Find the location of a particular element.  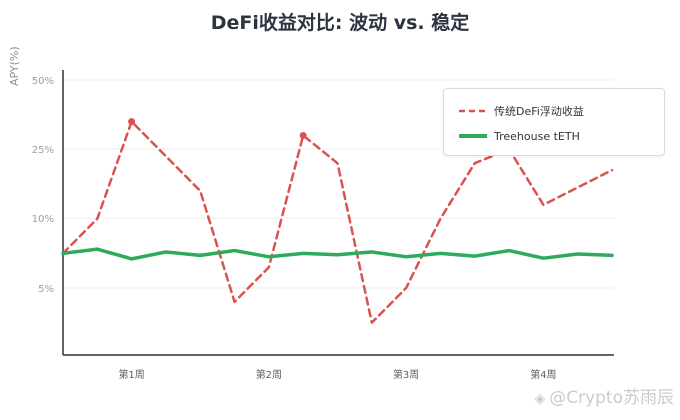

watermark-text: @Crypto苏雨辰 is located at coordinates (611, 398).